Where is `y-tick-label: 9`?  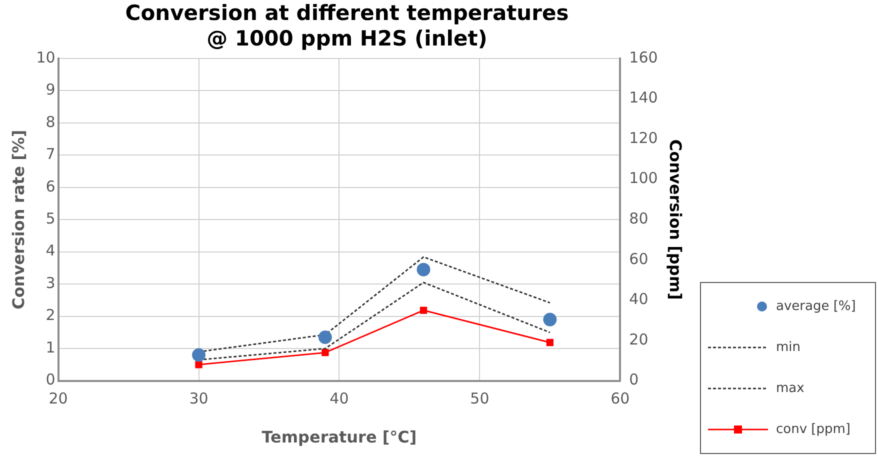
y-tick-label: 9 is located at coordinates (51, 89).